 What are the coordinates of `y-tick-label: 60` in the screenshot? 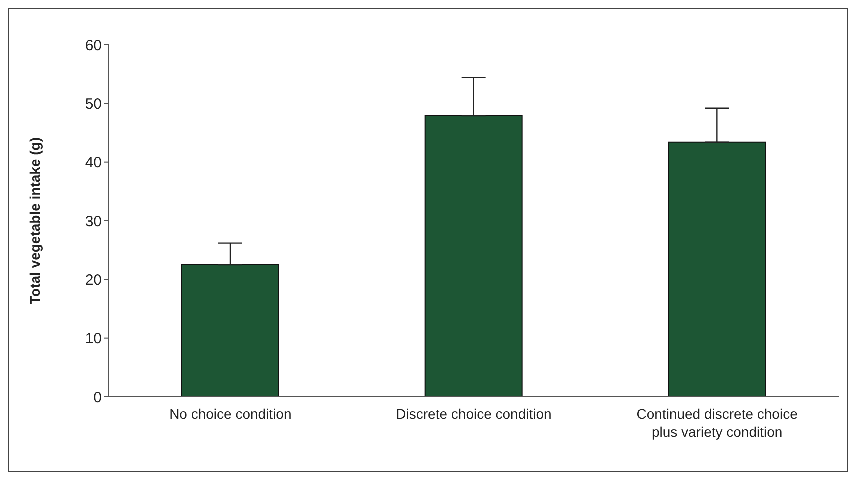 It's located at (93, 45).